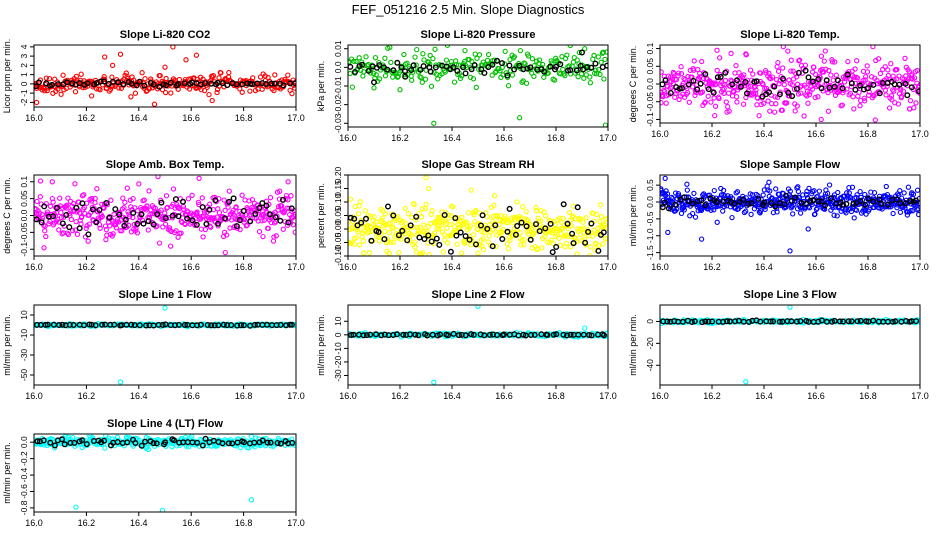 The width and height of the screenshot is (936, 540). Describe the element at coordinates (790, 215) in the screenshot. I see `plot-frame` at that location.